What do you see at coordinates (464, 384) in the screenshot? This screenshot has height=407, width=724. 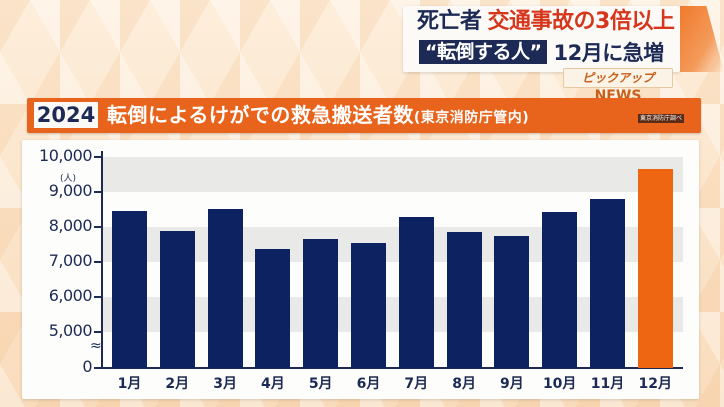 I see `x-label: 8月` at bounding box center [464, 384].